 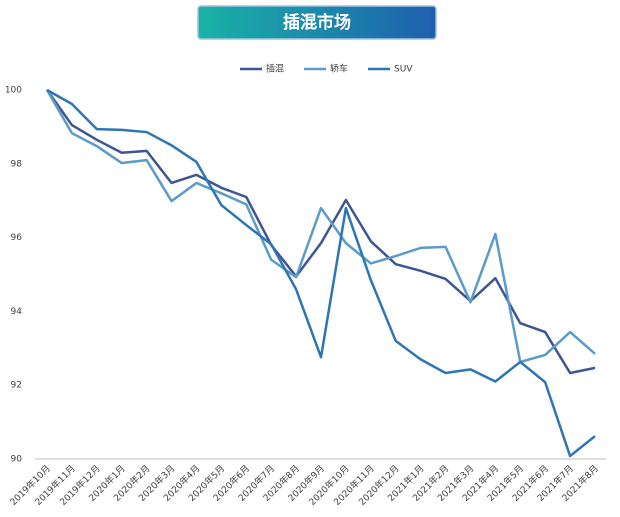 What do you see at coordinates (339, 69) in the screenshot?
I see `legend-label: 轿车` at bounding box center [339, 69].